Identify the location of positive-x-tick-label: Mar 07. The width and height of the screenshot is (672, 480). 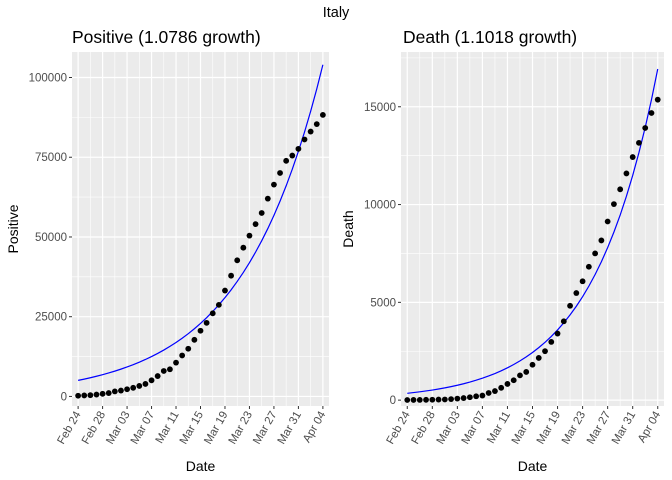
(143, 428).